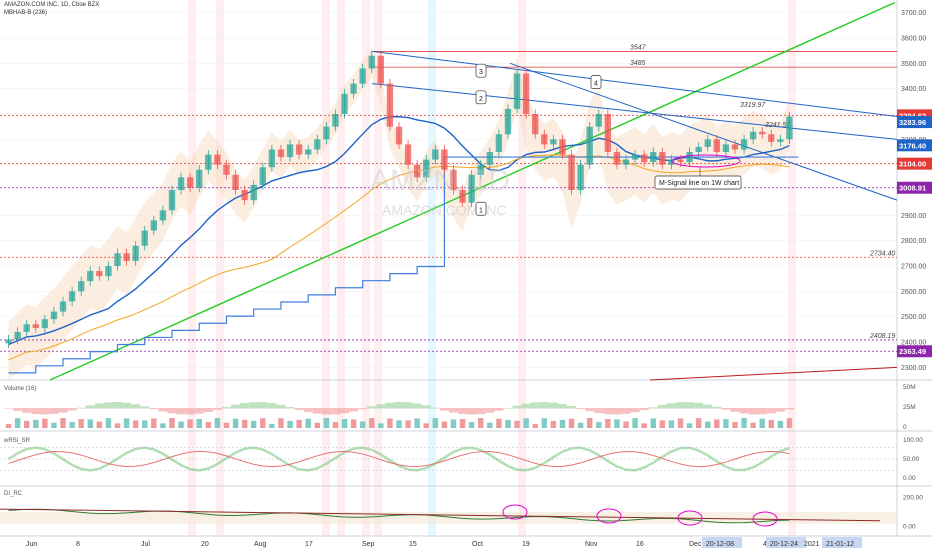  I want to click on wave-label-box, so click(481, 208).